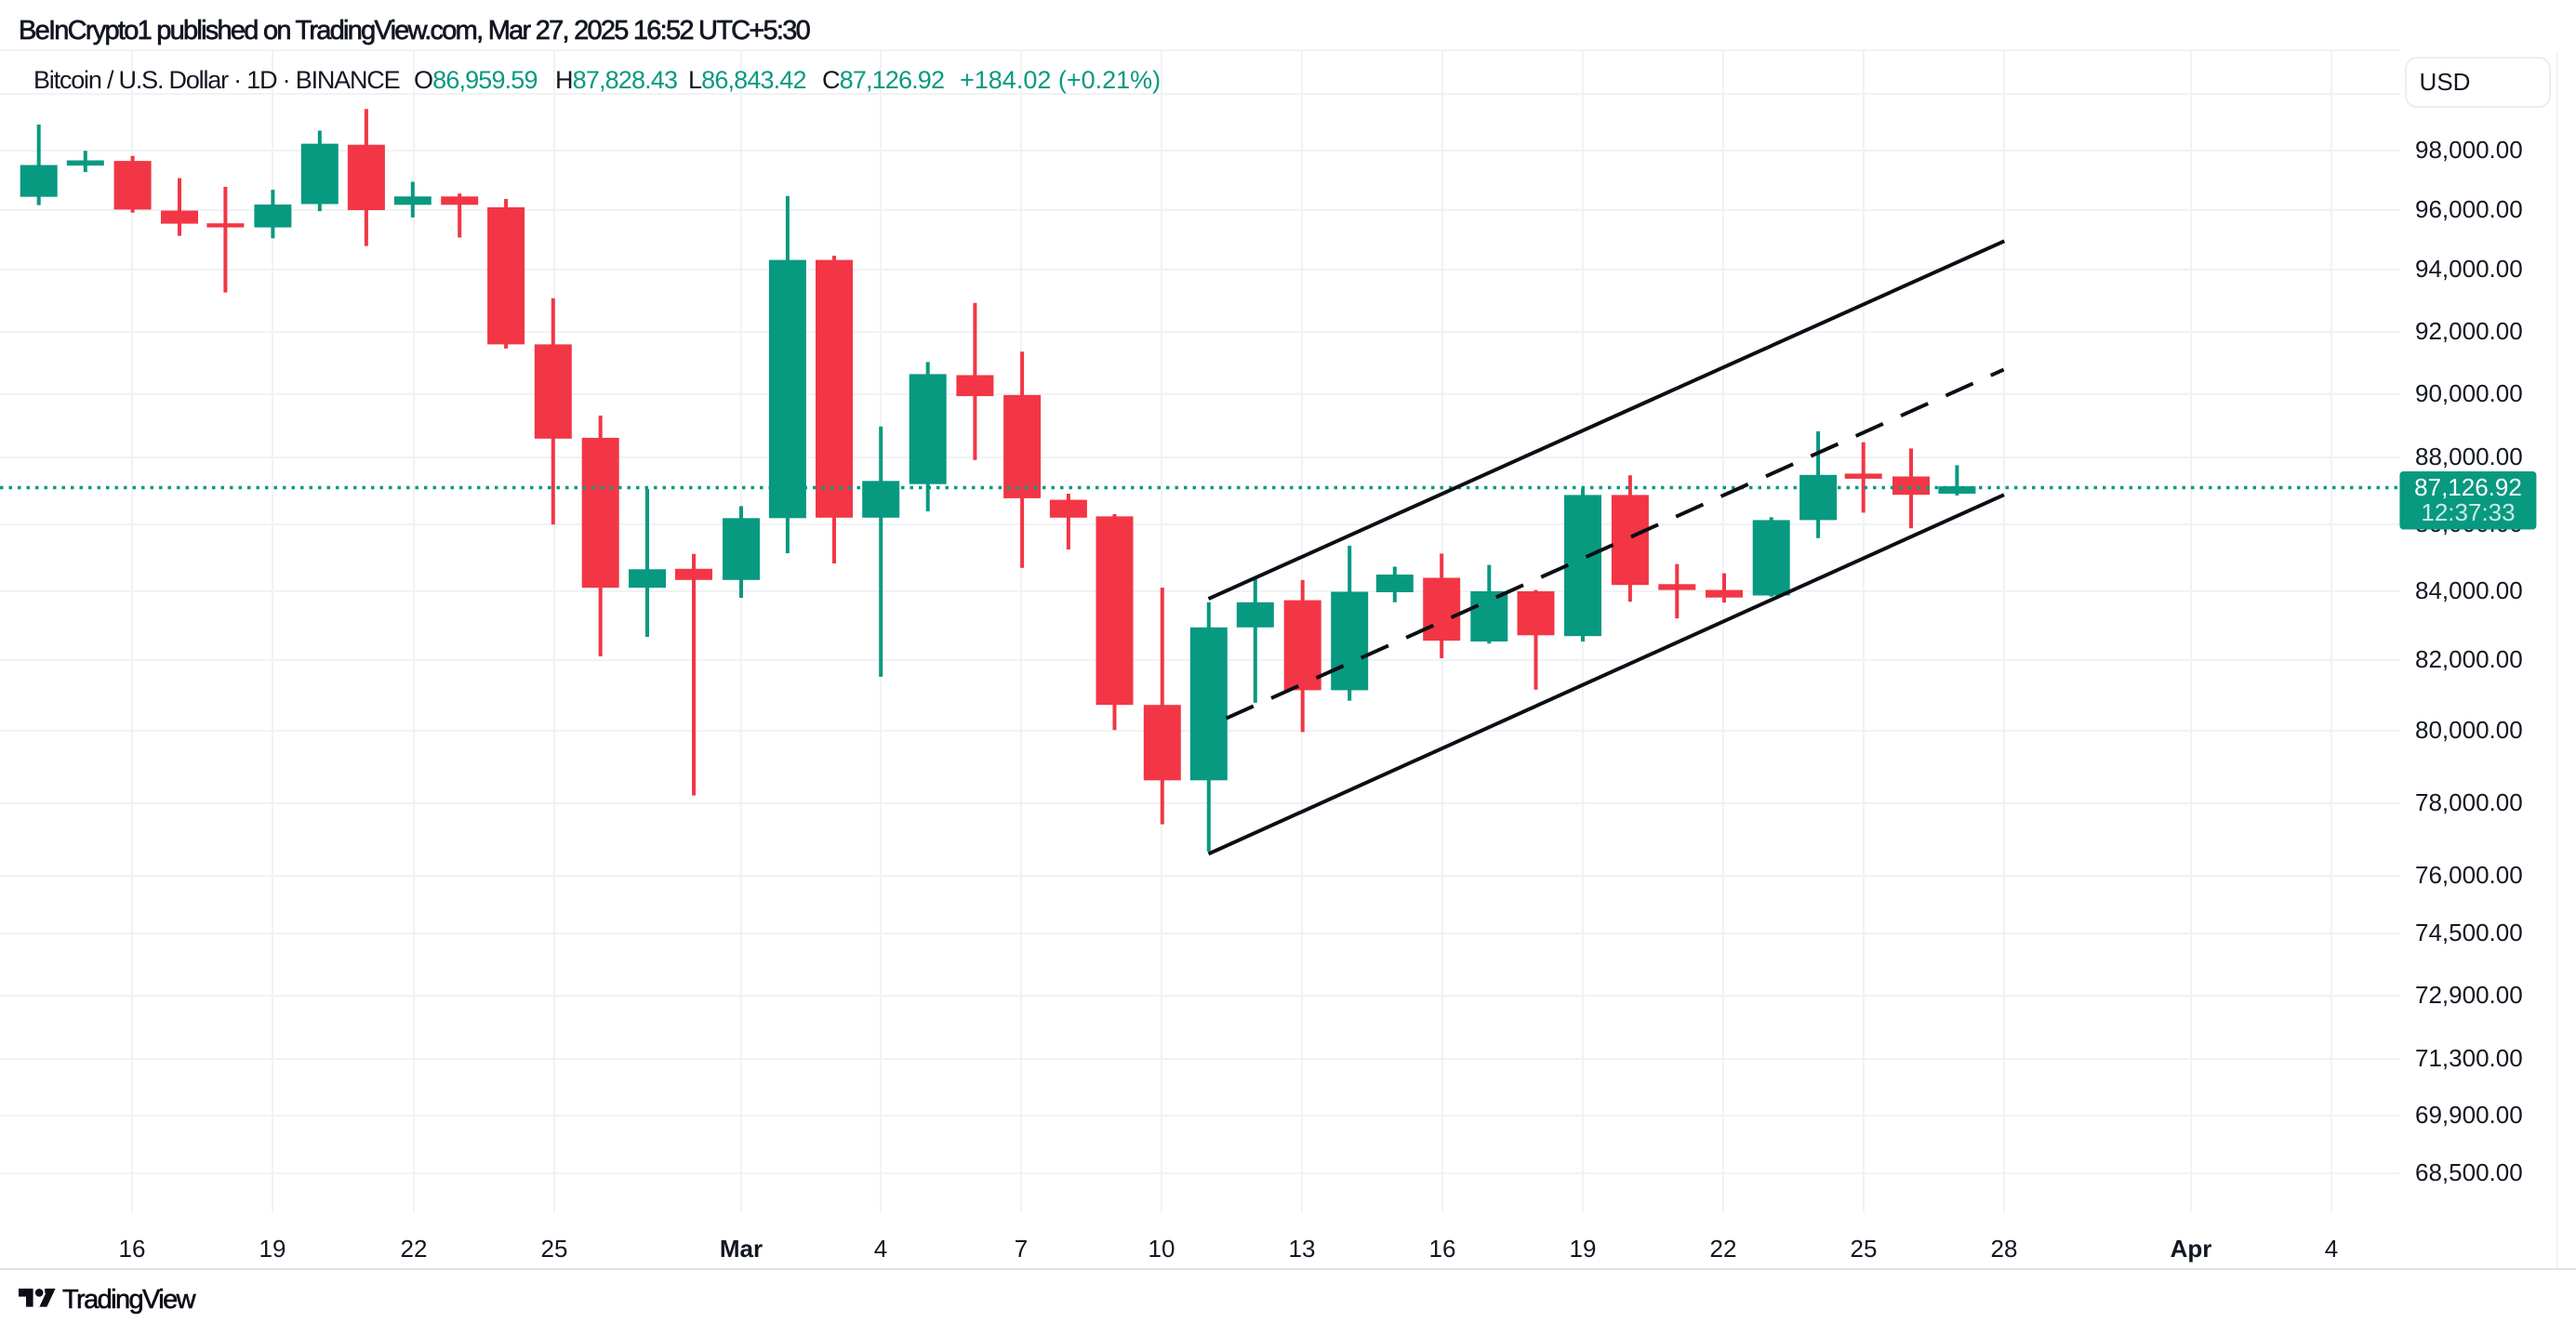 The width and height of the screenshot is (2576, 1336). What do you see at coordinates (741, 1249) in the screenshot?
I see `svg-text: Mar` at bounding box center [741, 1249].